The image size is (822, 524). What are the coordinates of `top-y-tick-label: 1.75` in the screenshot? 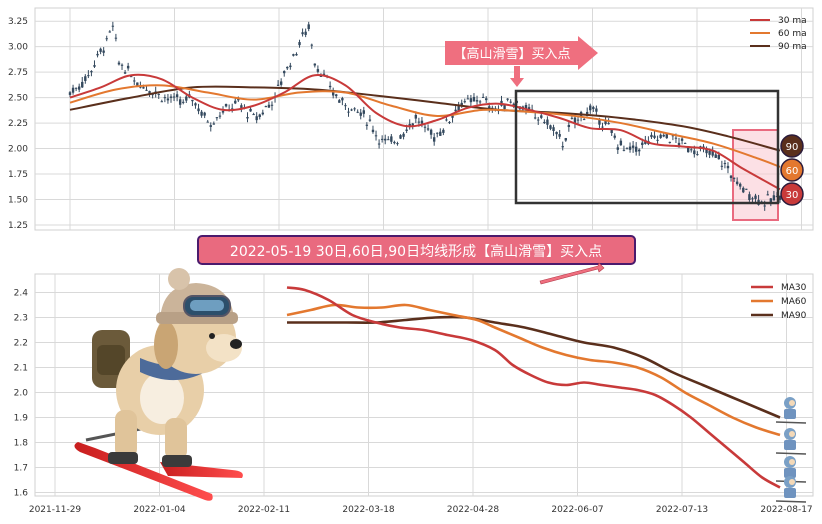 It's located at (18, 175).